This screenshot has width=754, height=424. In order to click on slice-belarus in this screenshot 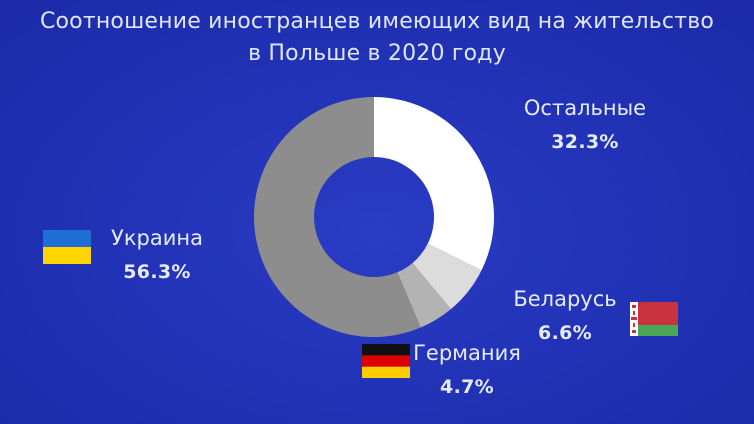, I will do `click(447, 276)`.